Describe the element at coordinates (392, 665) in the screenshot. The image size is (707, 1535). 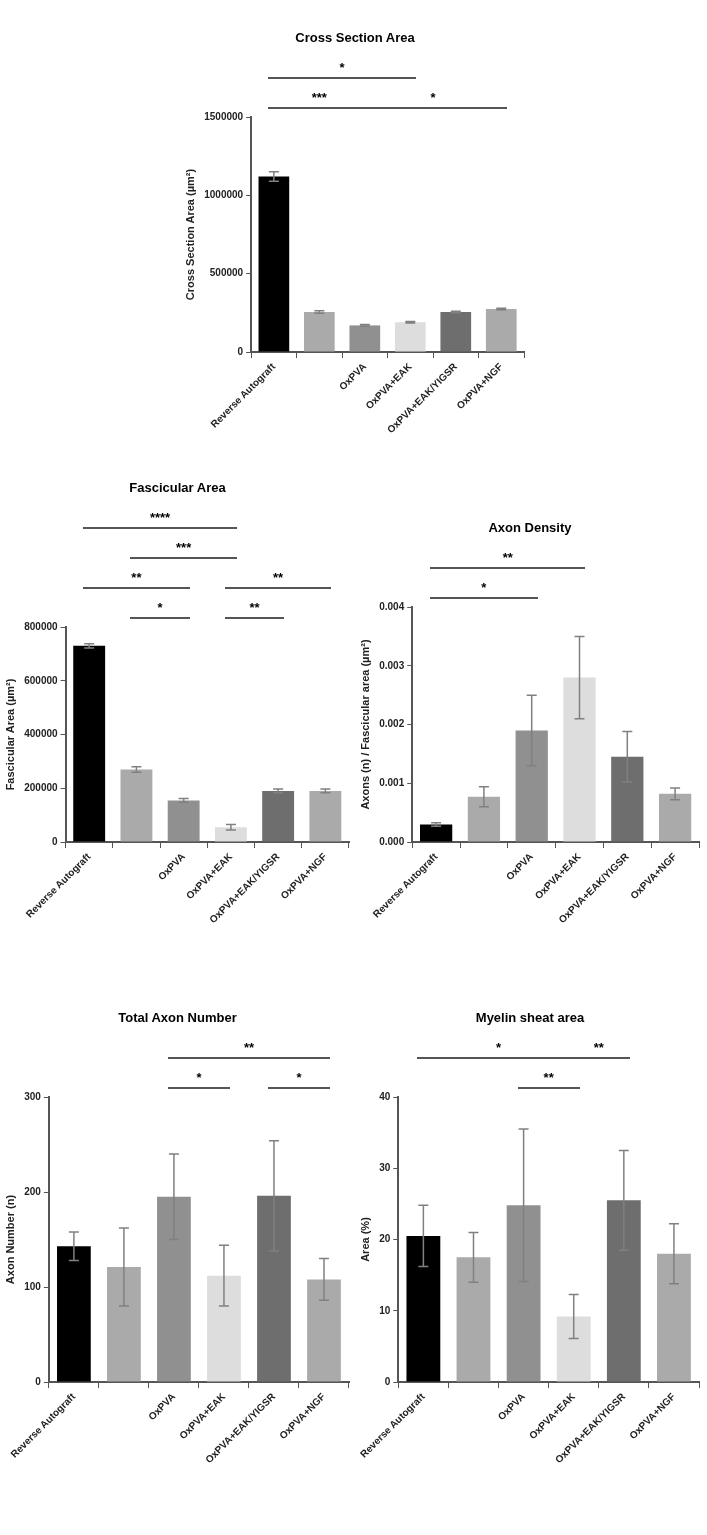
I see `y-tick-label: 0.003` at that location.